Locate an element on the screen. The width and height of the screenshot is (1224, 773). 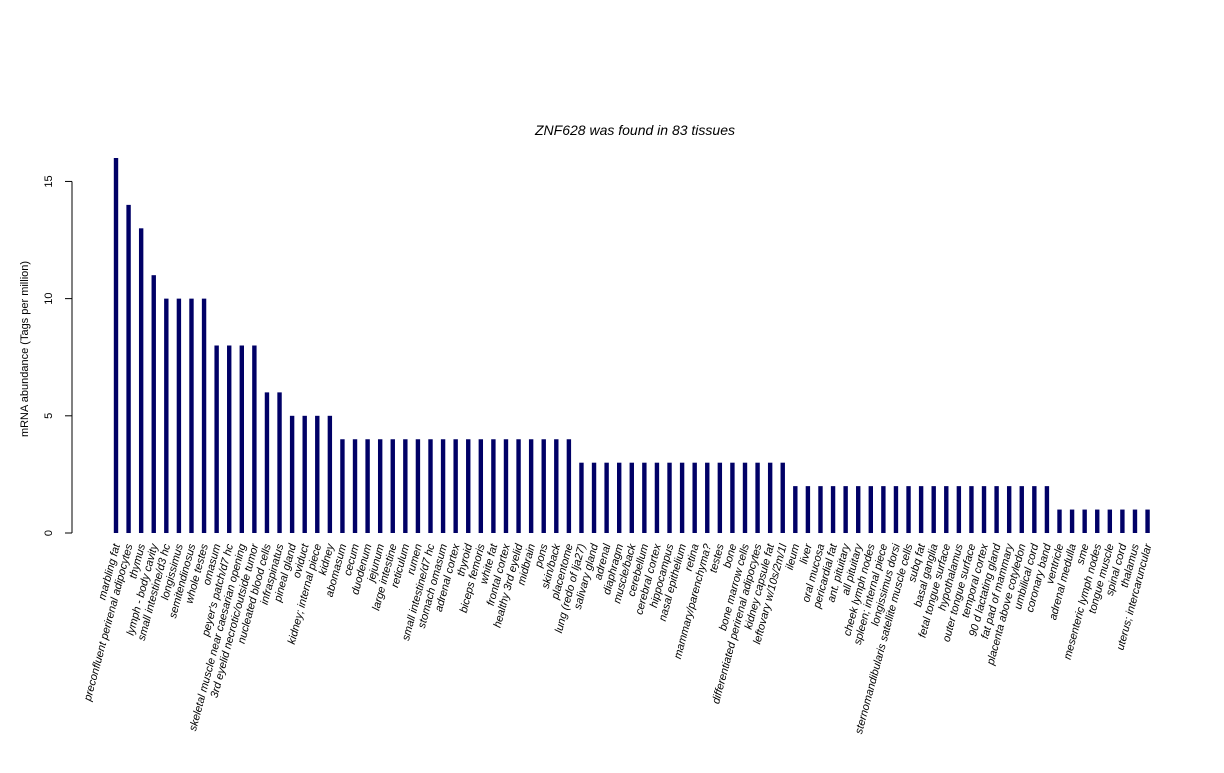
y-tick-label: 15 is located at coordinates (49, 181).